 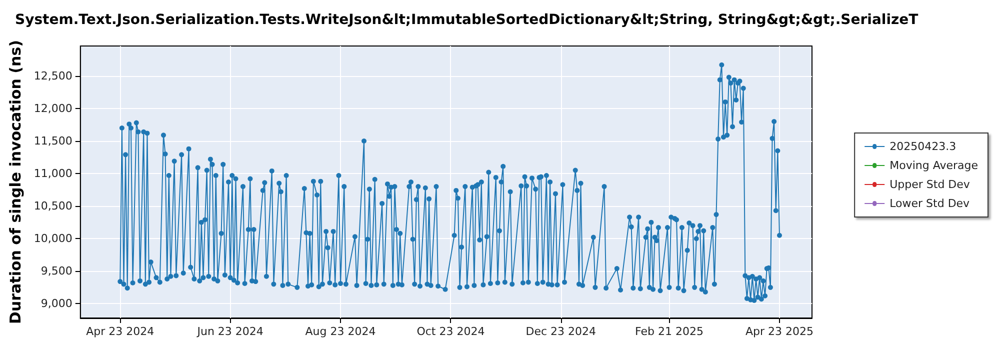 What do you see at coordinates (53, 173) in the screenshot?
I see `y-tick-label: 11,000` at bounding box center [53, 173].